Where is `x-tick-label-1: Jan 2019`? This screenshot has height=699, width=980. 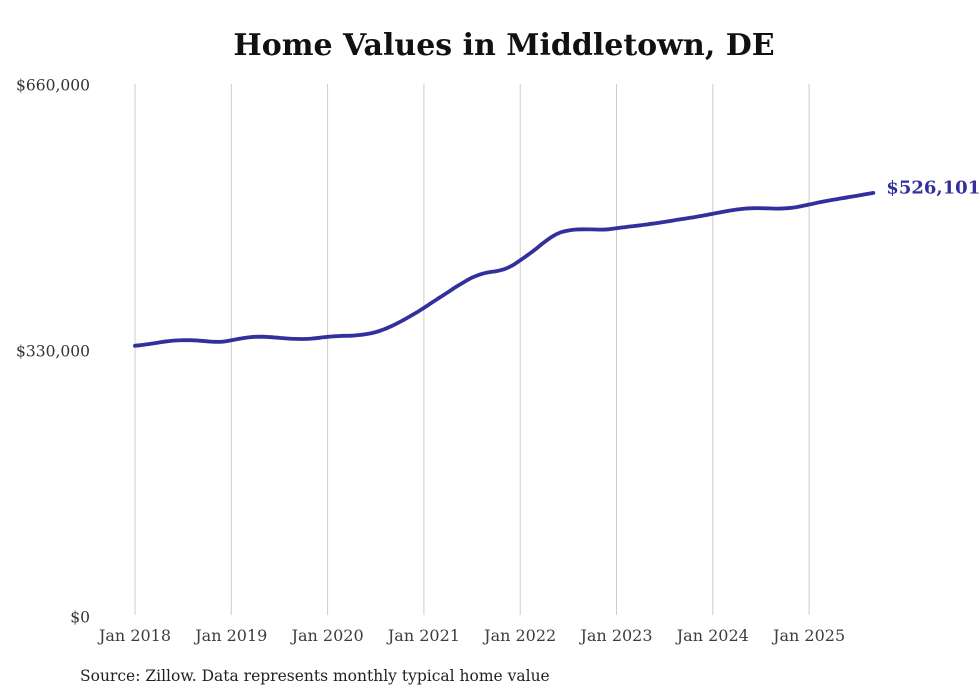 x-tick-label-1: Jan 2019 is located at coordinates (230, 635).